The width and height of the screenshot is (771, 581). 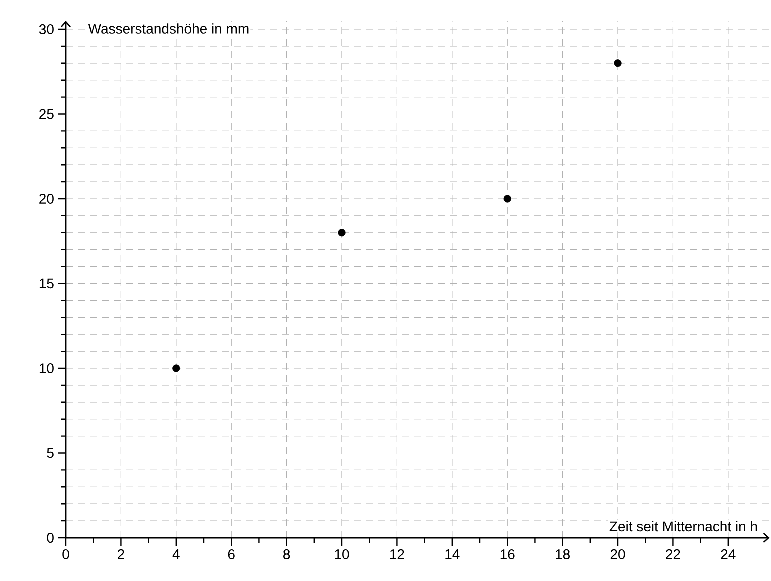 What do you see at coordinates (66, 555) in the screenshot?
I see `x-tick-label: 0` at bounding box center [66, 555].